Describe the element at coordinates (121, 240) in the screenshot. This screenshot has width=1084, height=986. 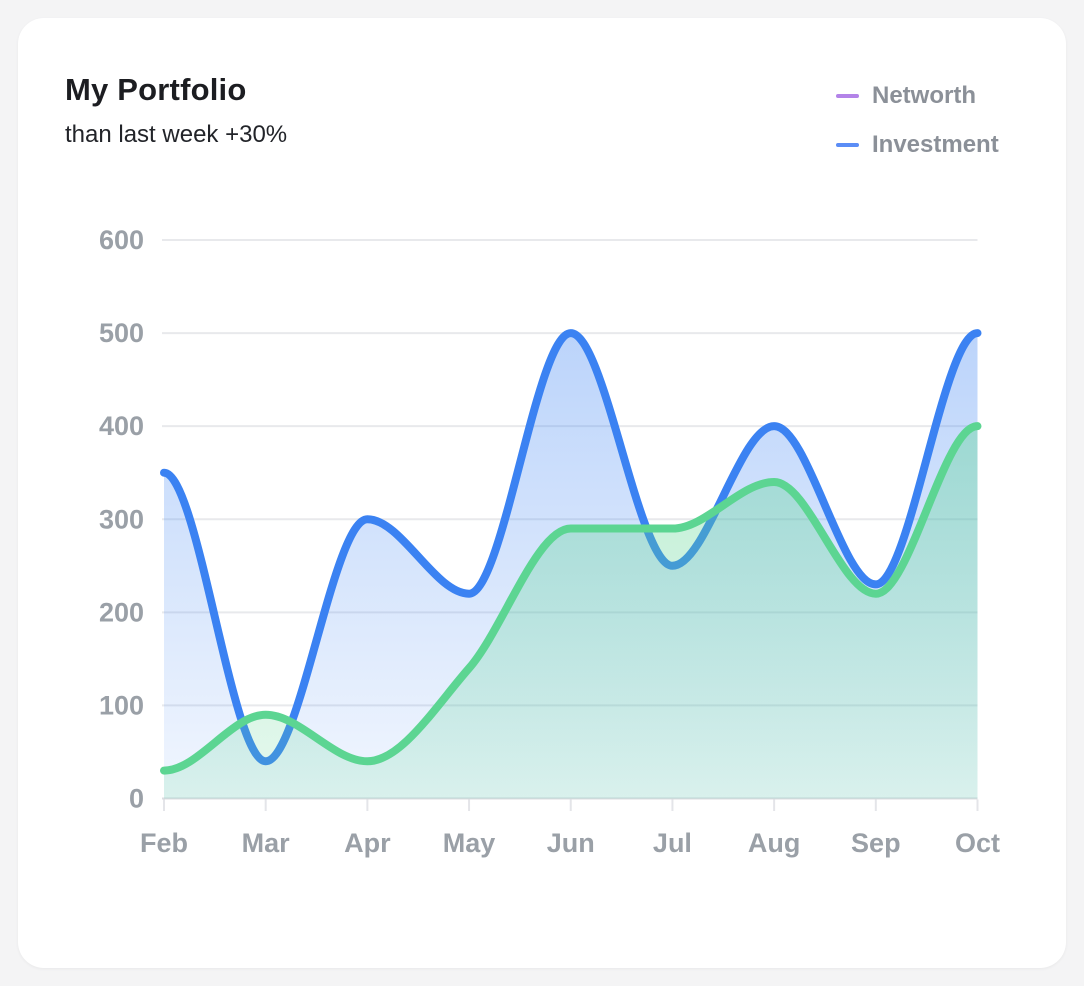
I see `y-axis-label-600: 600` at that location.